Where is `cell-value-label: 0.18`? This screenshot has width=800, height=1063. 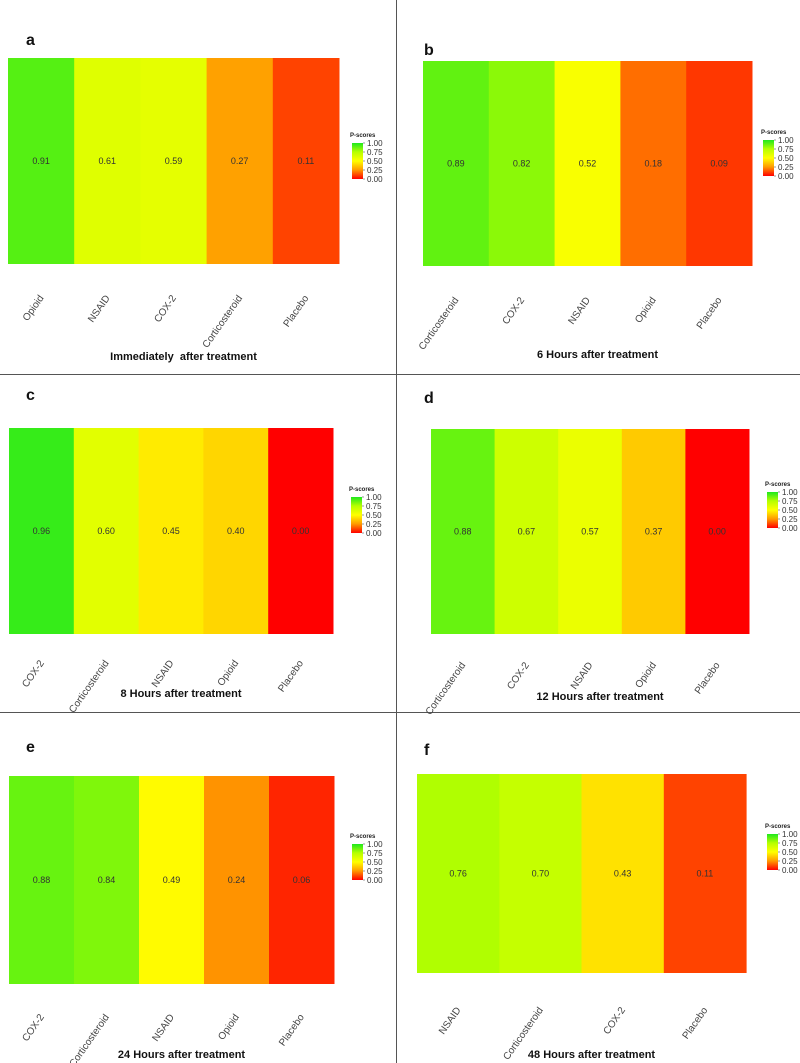
cell-value-label: 0.18 is located at coordinates (654, 164).